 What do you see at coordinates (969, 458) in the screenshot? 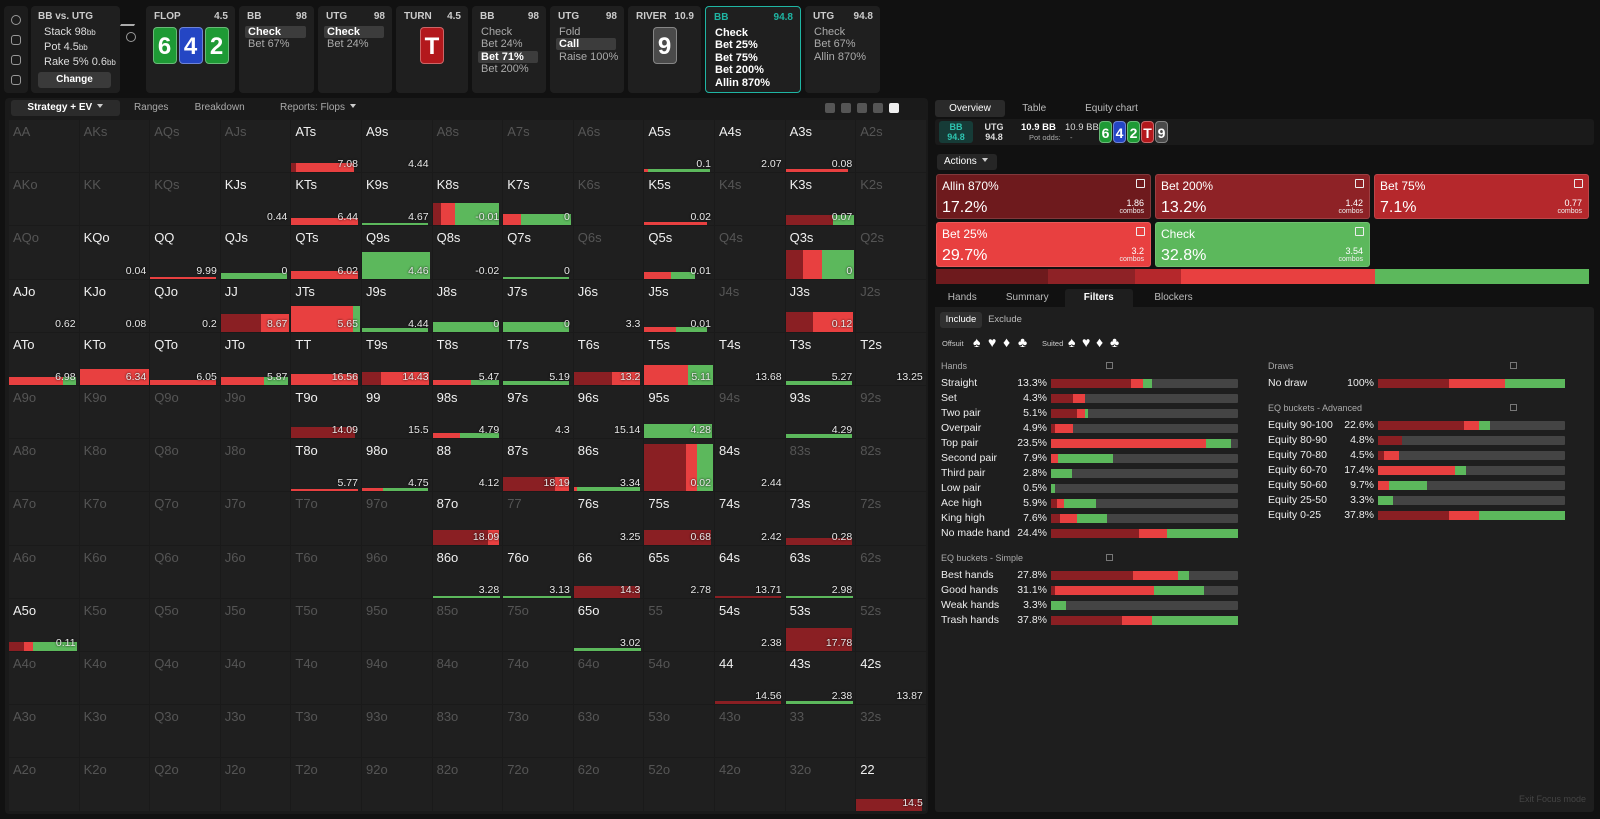
I see `filter-name: Second pair` at bounding box center [969, 458].